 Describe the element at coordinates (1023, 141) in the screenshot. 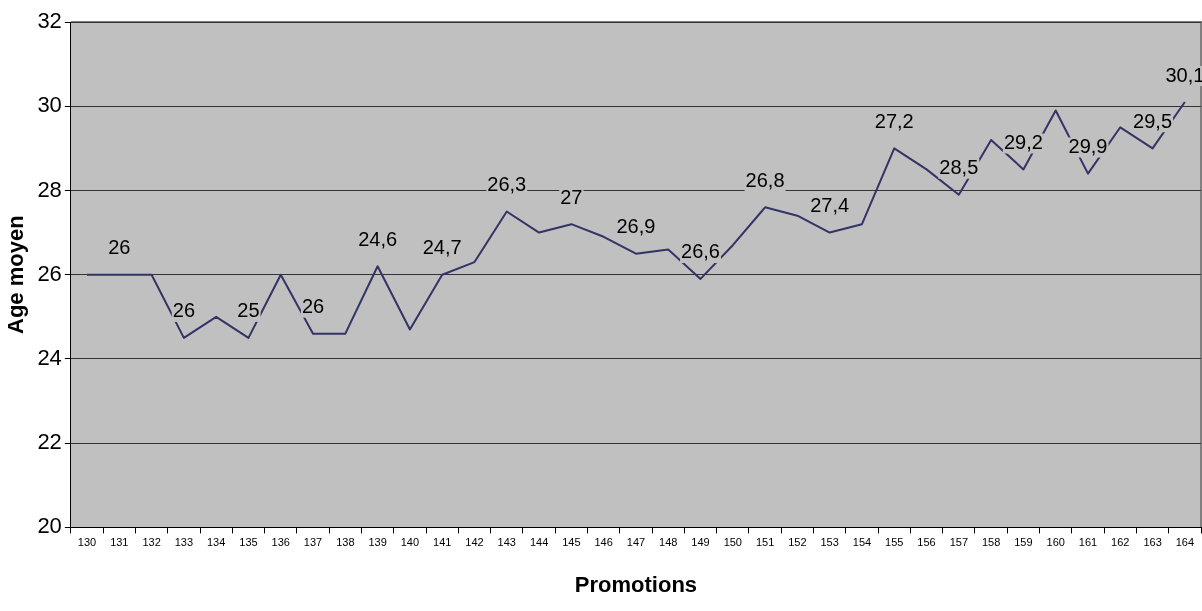

I see `annotation: 29,2` at that location.